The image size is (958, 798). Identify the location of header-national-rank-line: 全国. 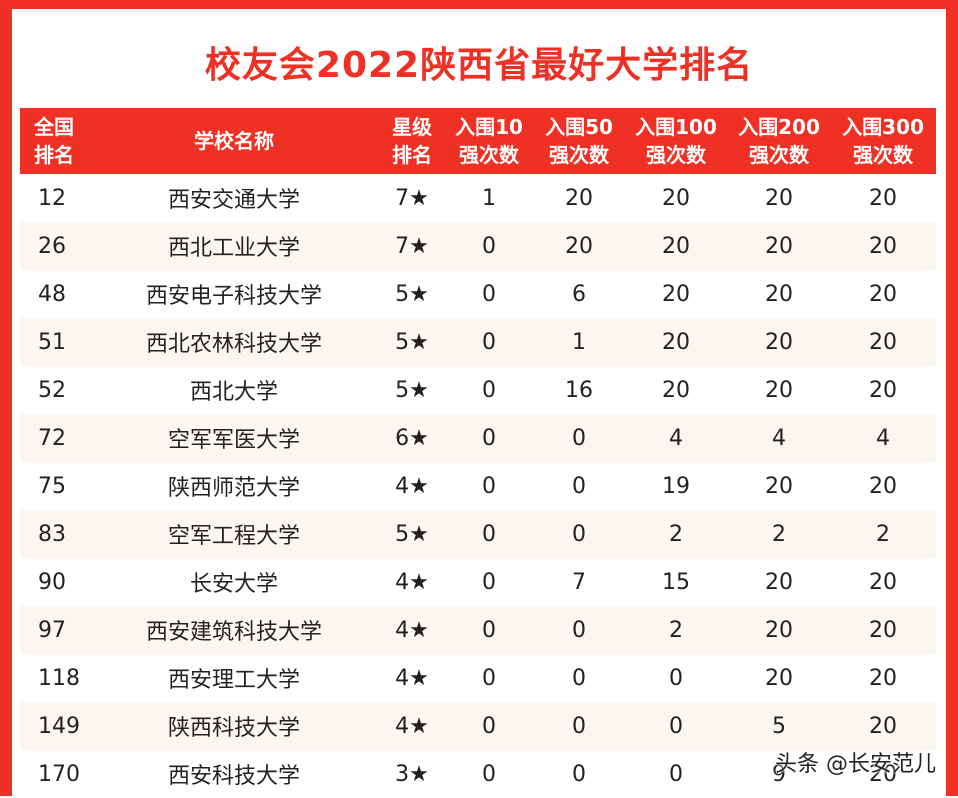
(54, 127).